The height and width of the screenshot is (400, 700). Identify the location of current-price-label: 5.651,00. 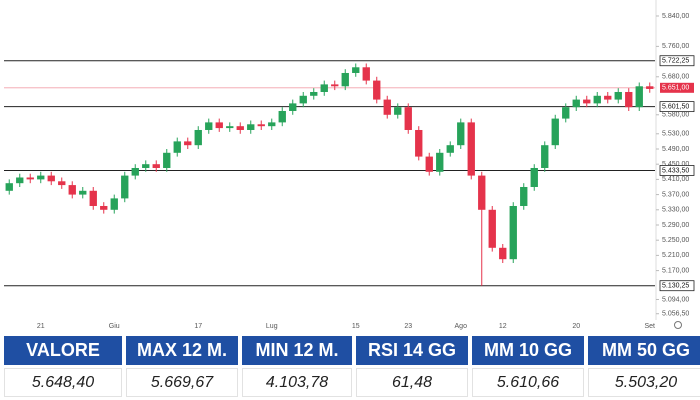
(675, 88).